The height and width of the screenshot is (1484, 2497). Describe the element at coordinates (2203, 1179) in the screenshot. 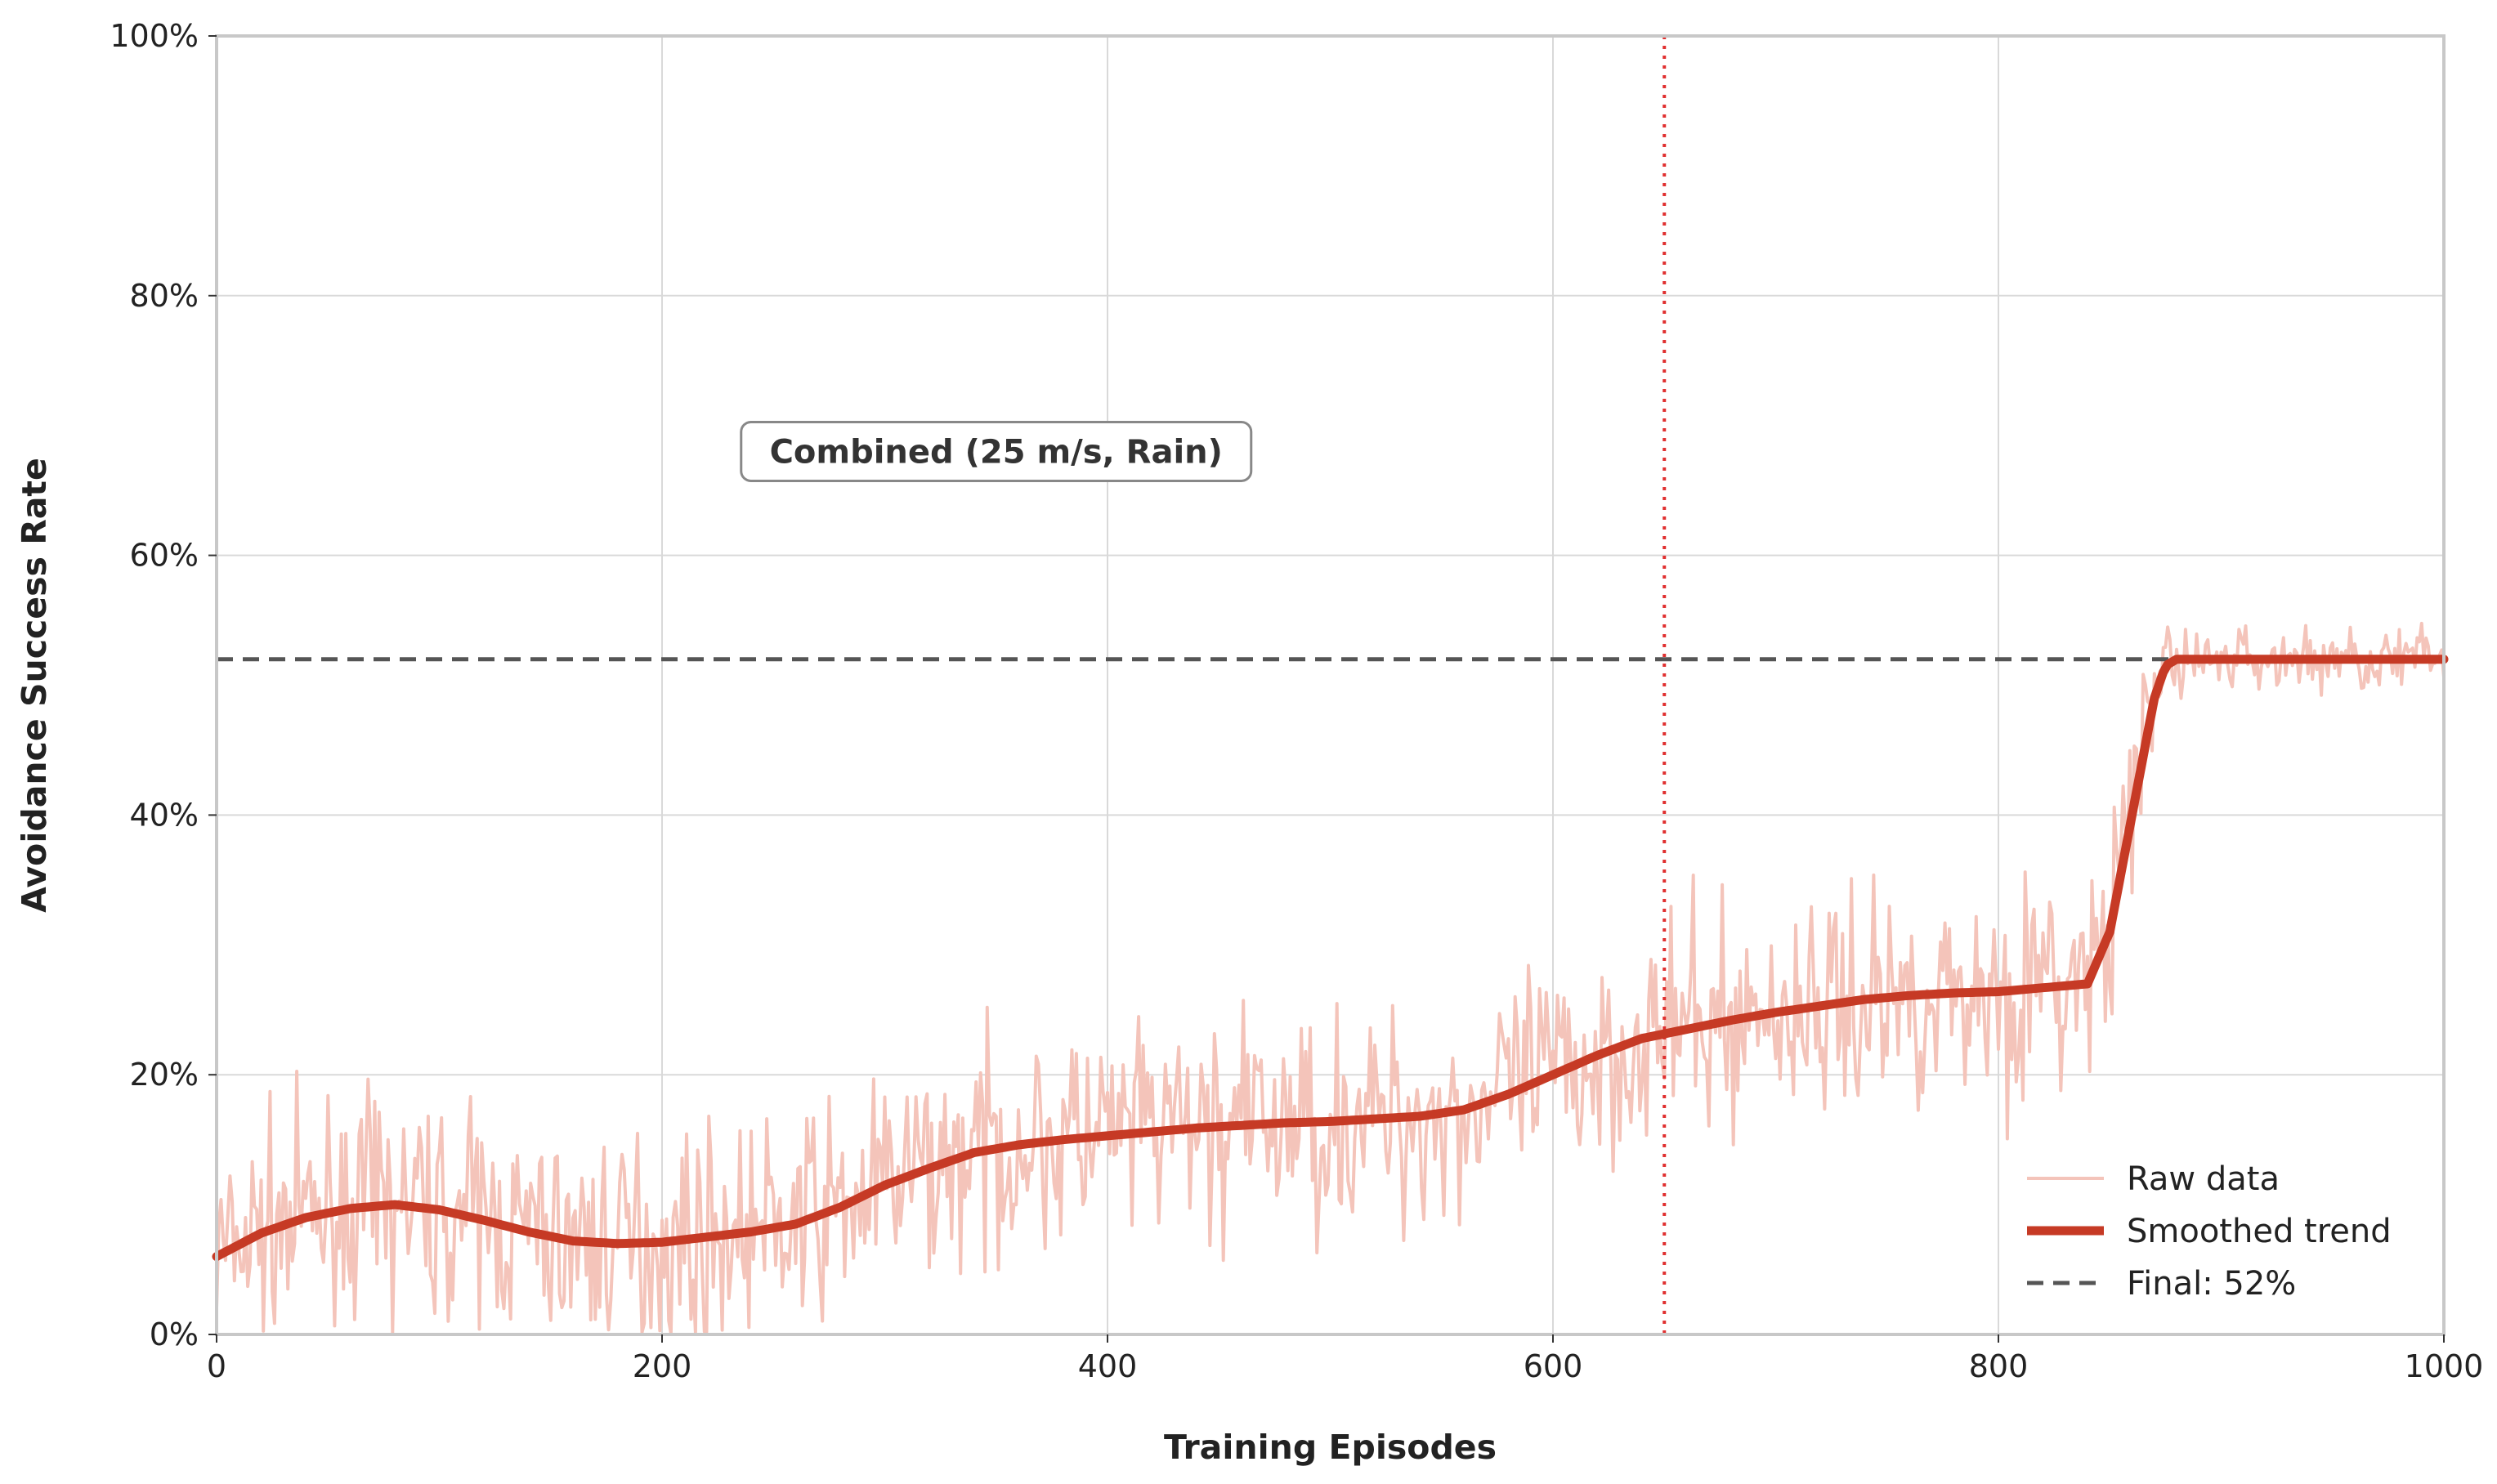

I see `legend-label: Raw data` at that location.